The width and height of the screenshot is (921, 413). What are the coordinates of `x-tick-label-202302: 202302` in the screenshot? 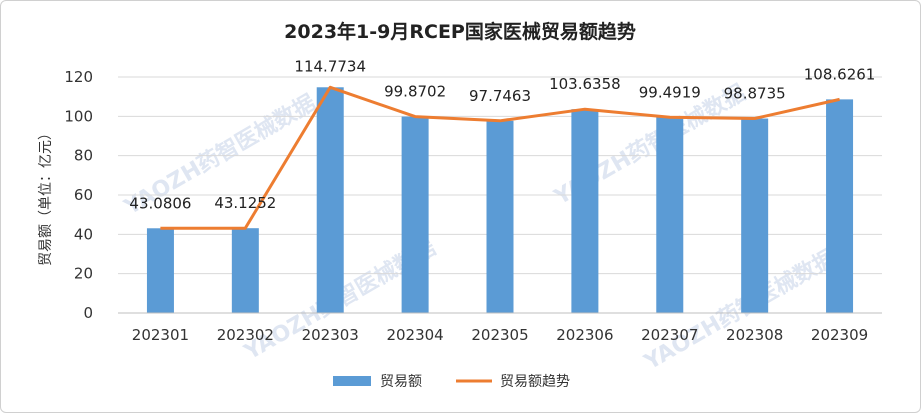 It's located at (245, 335).